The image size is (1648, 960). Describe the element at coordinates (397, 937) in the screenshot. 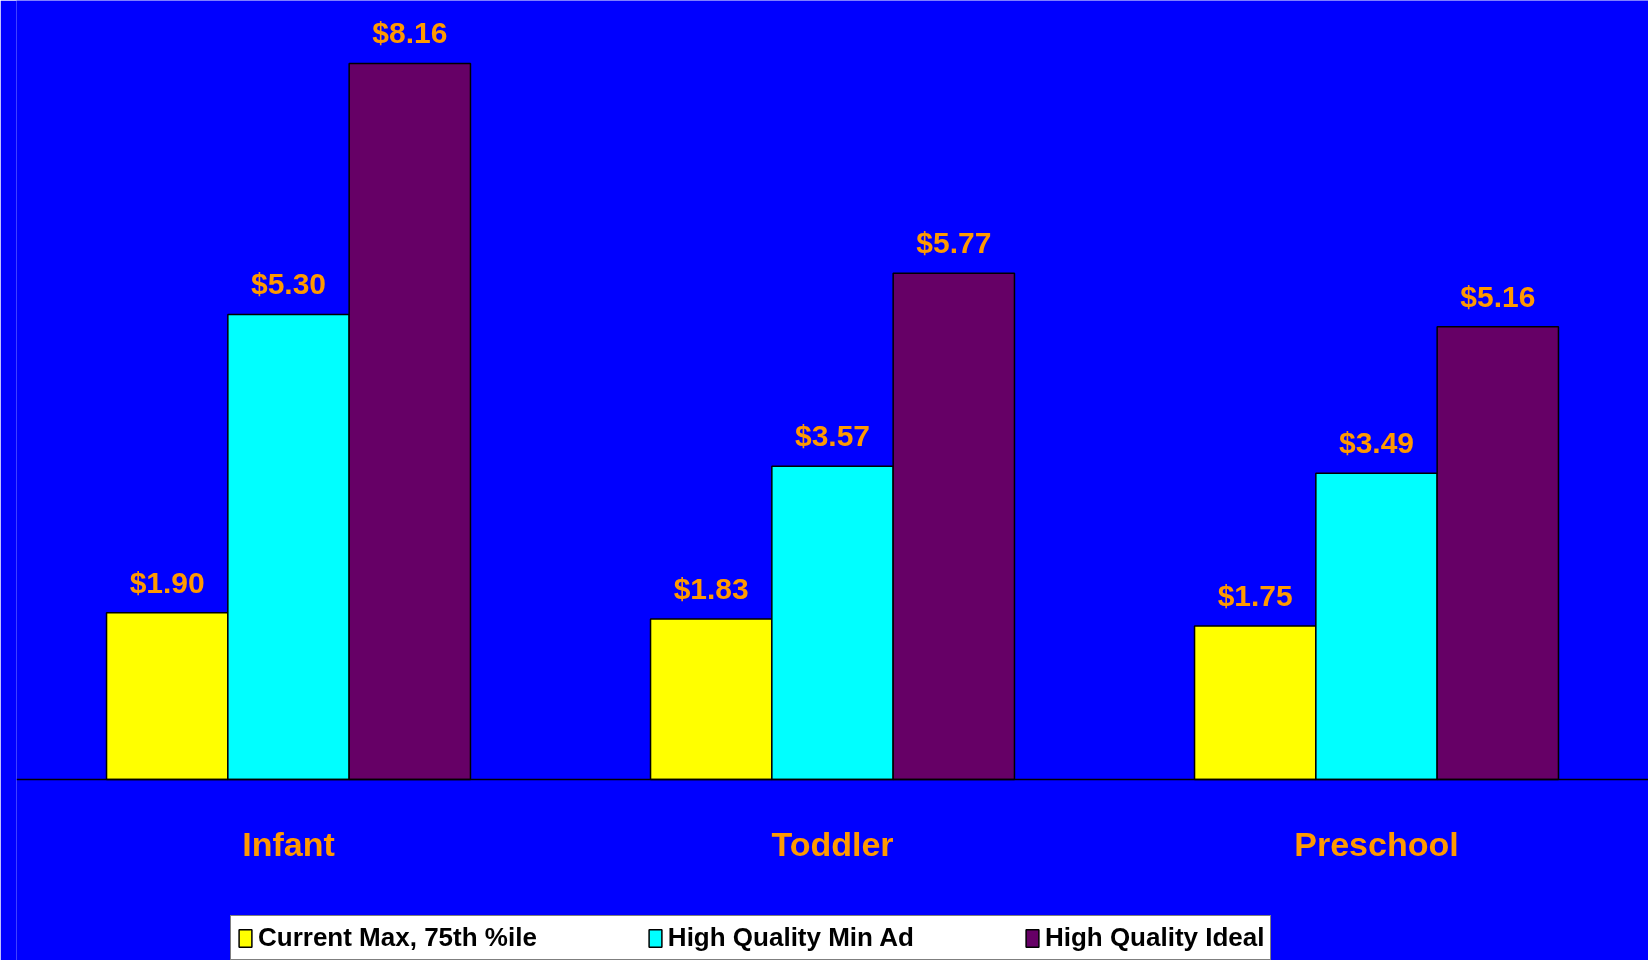

I see `legend-label: Current Max, 75th %ile` at that location.